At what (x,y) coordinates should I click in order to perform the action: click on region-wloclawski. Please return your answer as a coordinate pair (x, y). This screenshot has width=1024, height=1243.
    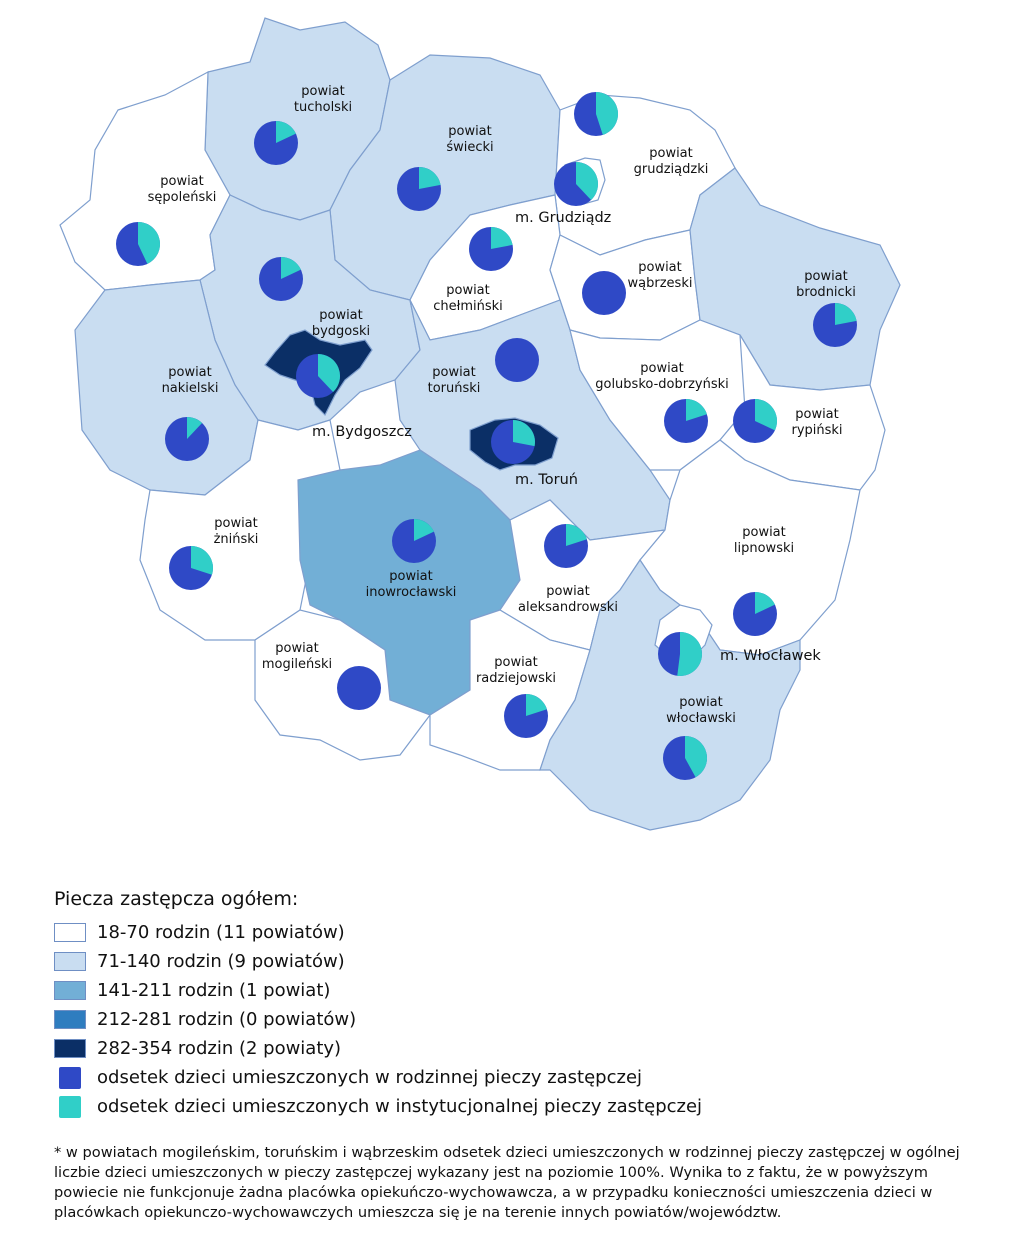
    Looking at the image, I should click on (670, 694).